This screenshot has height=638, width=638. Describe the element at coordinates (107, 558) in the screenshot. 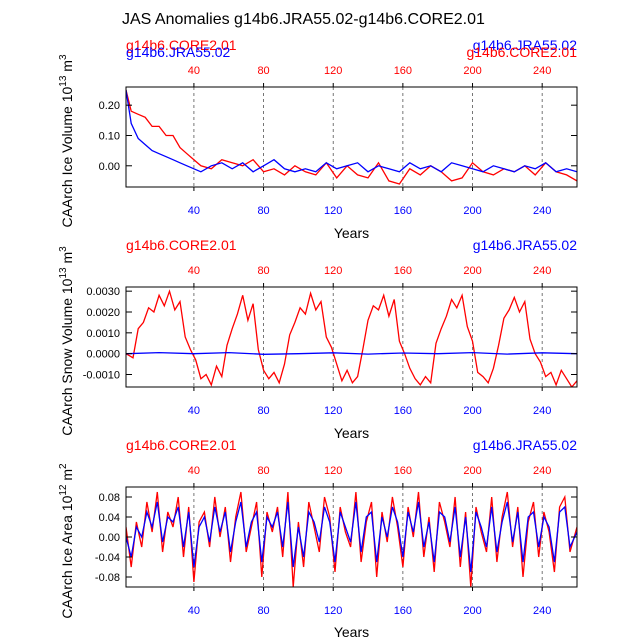

I see `y-tick-label: -0.04` at that location.